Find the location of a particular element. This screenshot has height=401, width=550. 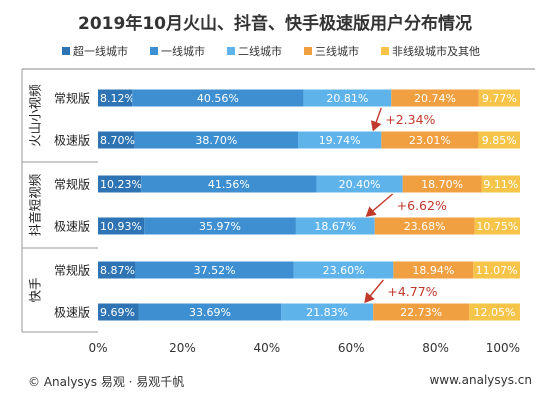

data-label: 35.97% is located at coordinates (220, 226).